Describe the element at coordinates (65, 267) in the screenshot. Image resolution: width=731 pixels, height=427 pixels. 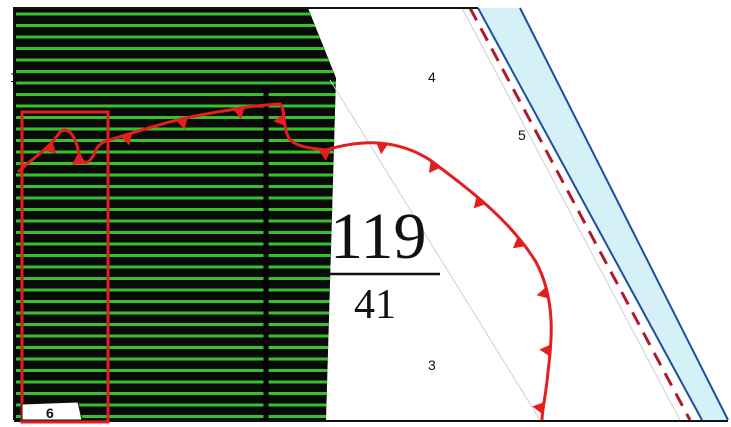
I see `red-parcel-outline` at that location.